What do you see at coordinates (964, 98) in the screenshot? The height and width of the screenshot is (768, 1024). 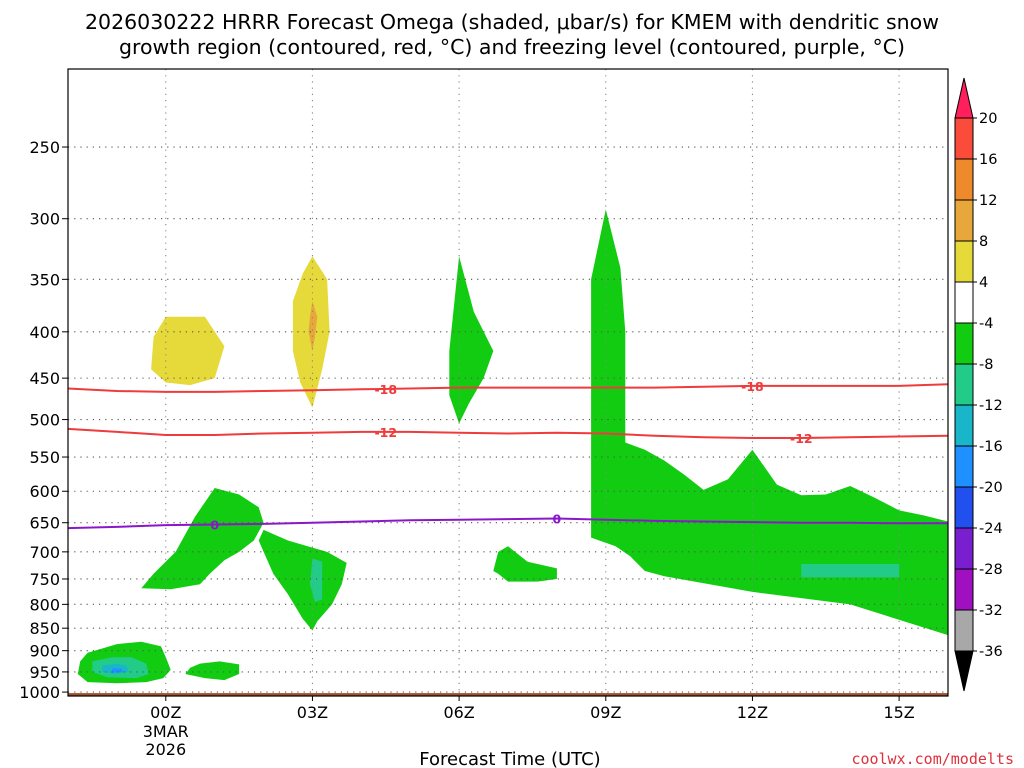 I see `colorbar-top-arrow` at bounding box center [964, 98].